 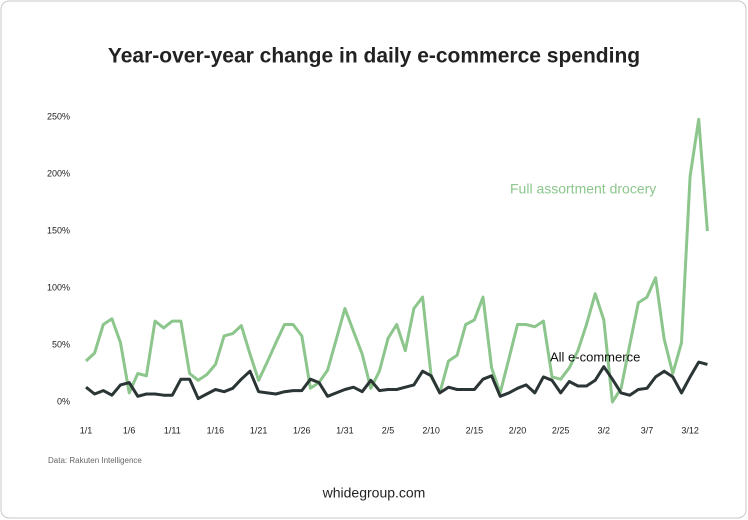 I want to click on x-tick-label: 3/12, so click(x=690, y=430).